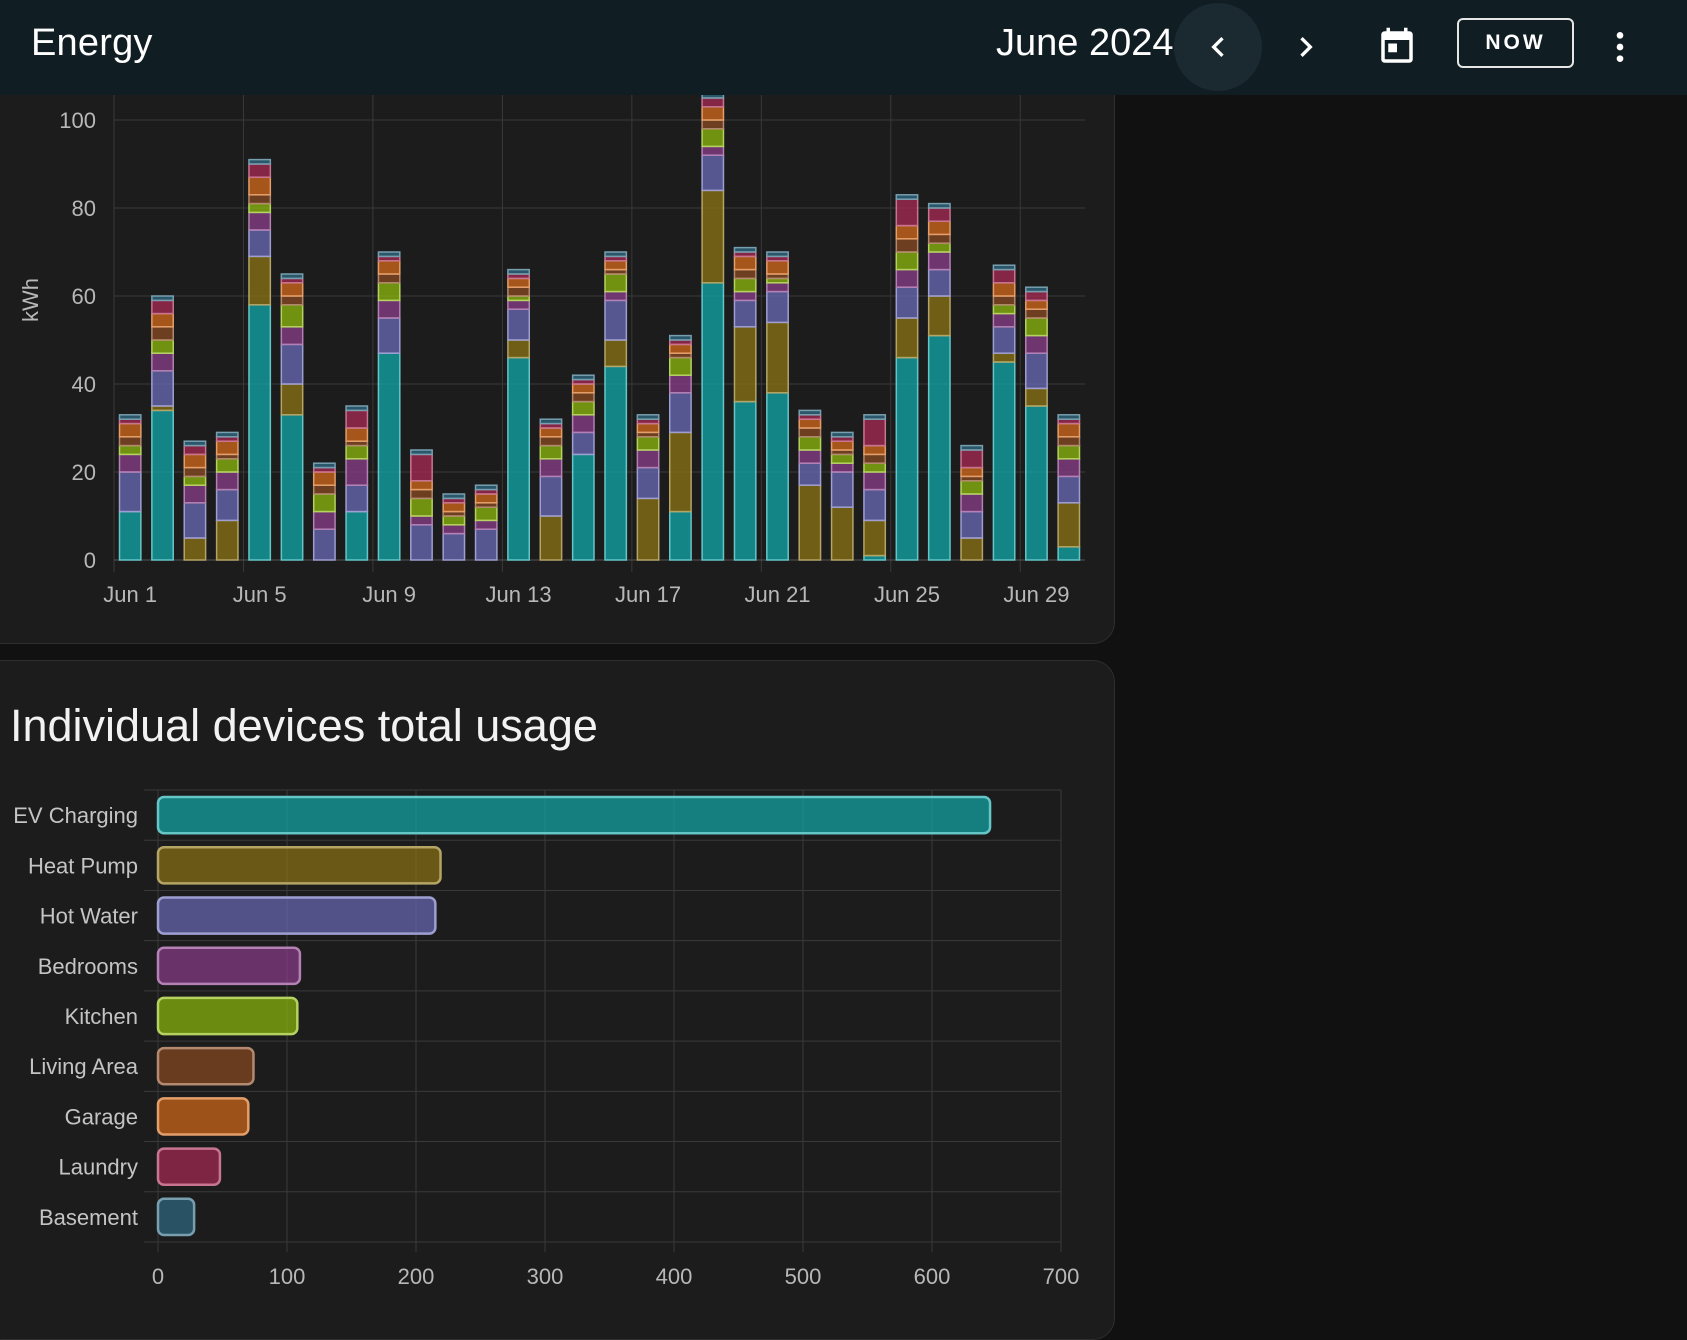 The height and width of the screenshot is (1340, 1687). What do you see at coordinates (84, 384) in the screenshot?
I see `y-tick-label: 40` at bounding box center [84, 384].